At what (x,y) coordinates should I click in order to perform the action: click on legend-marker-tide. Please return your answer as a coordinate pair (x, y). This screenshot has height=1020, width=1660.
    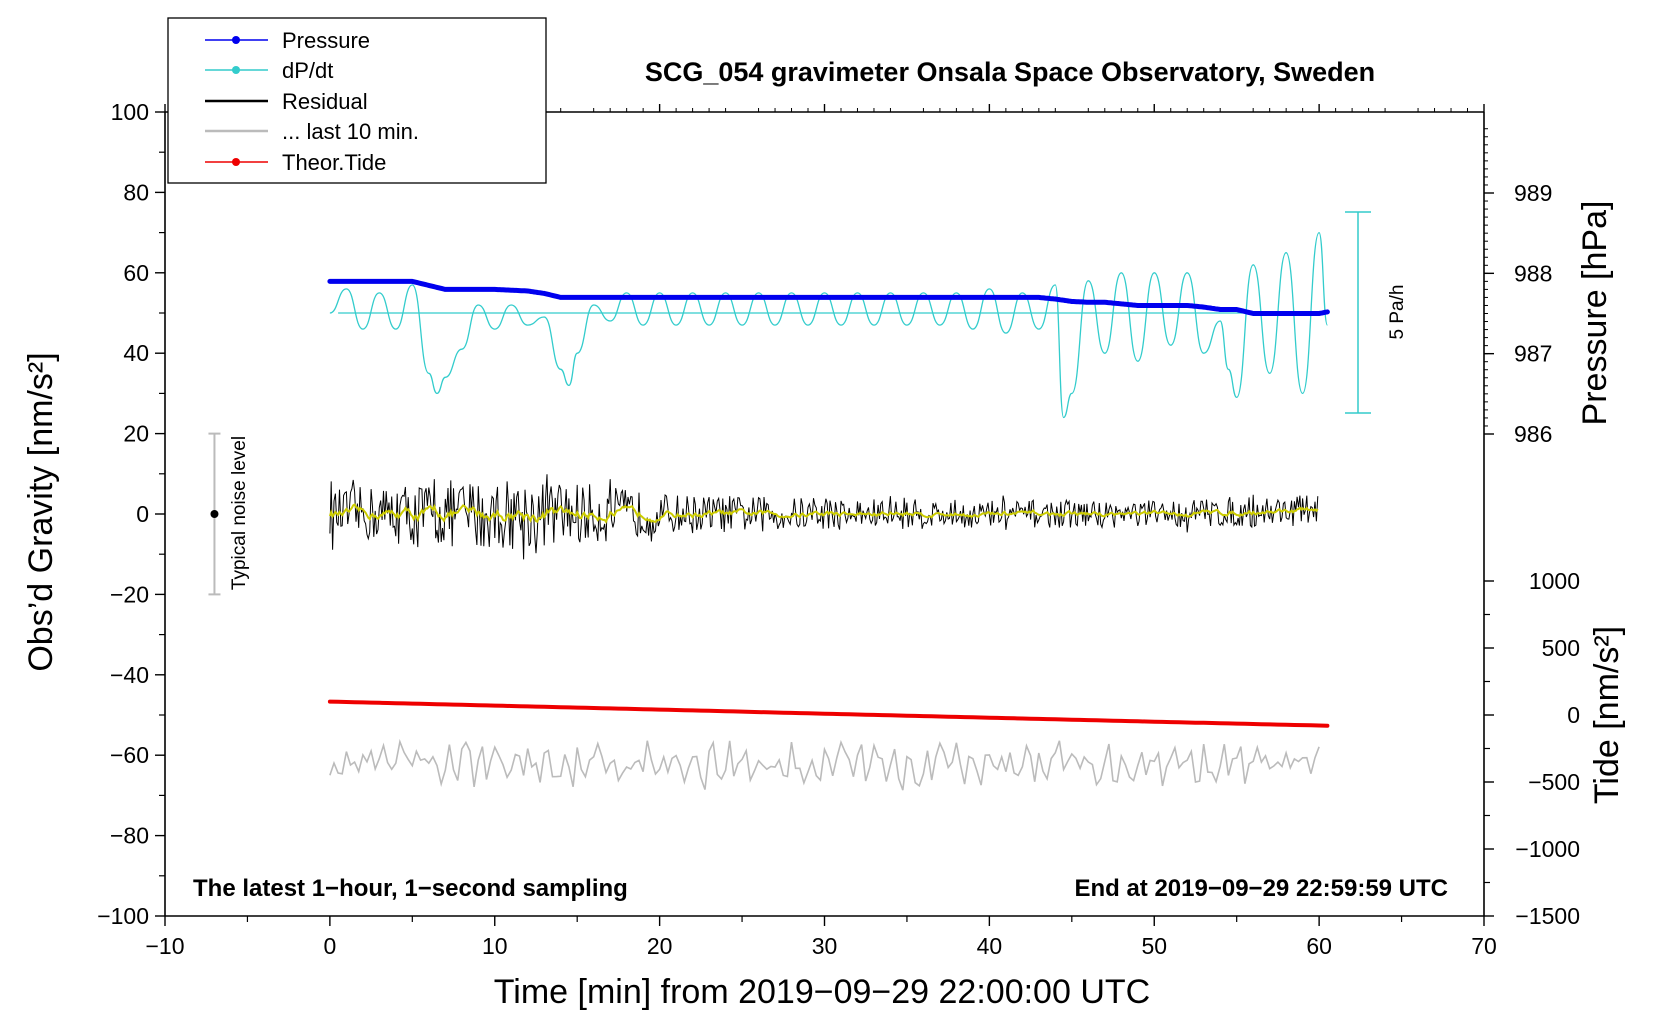
    Looking at the image, I should click on (236, 162).